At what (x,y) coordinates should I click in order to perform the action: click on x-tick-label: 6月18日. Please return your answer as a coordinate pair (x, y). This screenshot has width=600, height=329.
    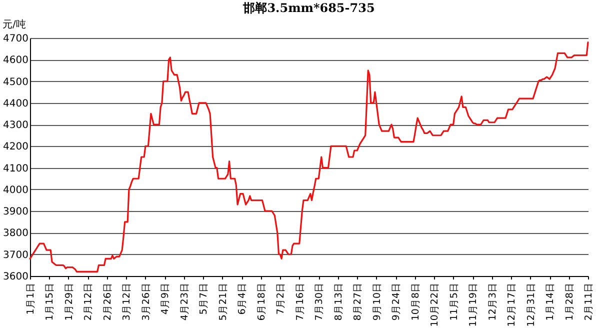
    Looking at the image, I should click on (262, 301).